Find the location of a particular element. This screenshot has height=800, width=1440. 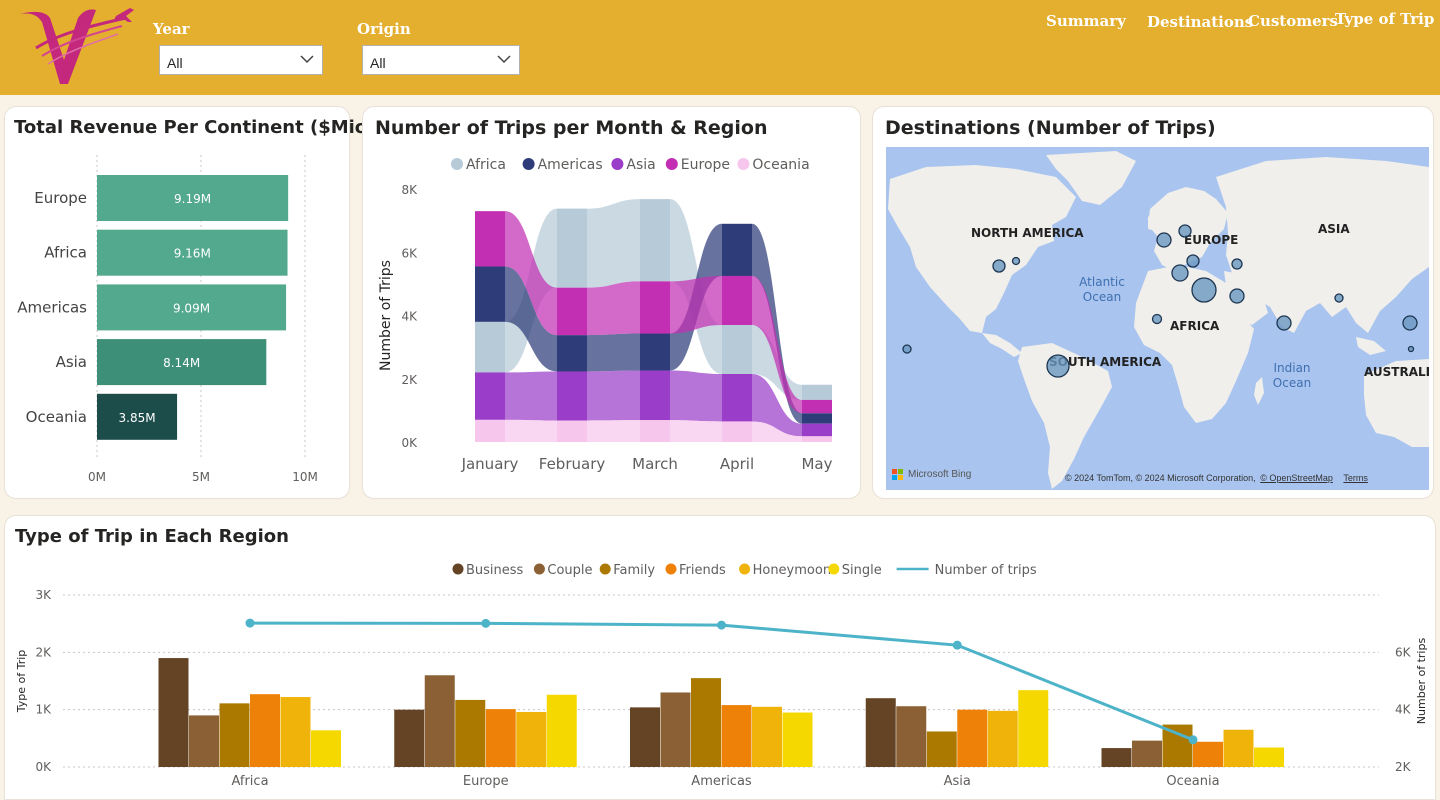

map-label-north-america: NORTH AMERICA is located at coordinates (1027, 233).